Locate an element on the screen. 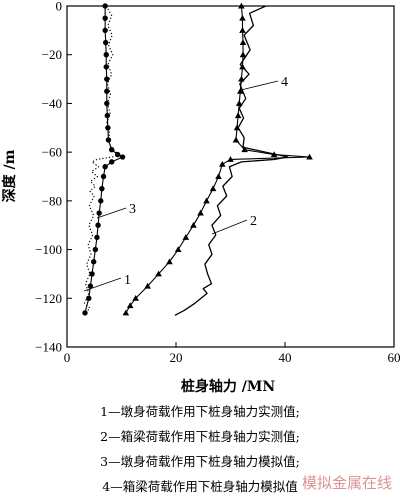 This screenshot has width=400, height=499. legend-item-4: 4—箱梁荷载作用下桩身轴力模拟值 is located at coordinates (200, 486).